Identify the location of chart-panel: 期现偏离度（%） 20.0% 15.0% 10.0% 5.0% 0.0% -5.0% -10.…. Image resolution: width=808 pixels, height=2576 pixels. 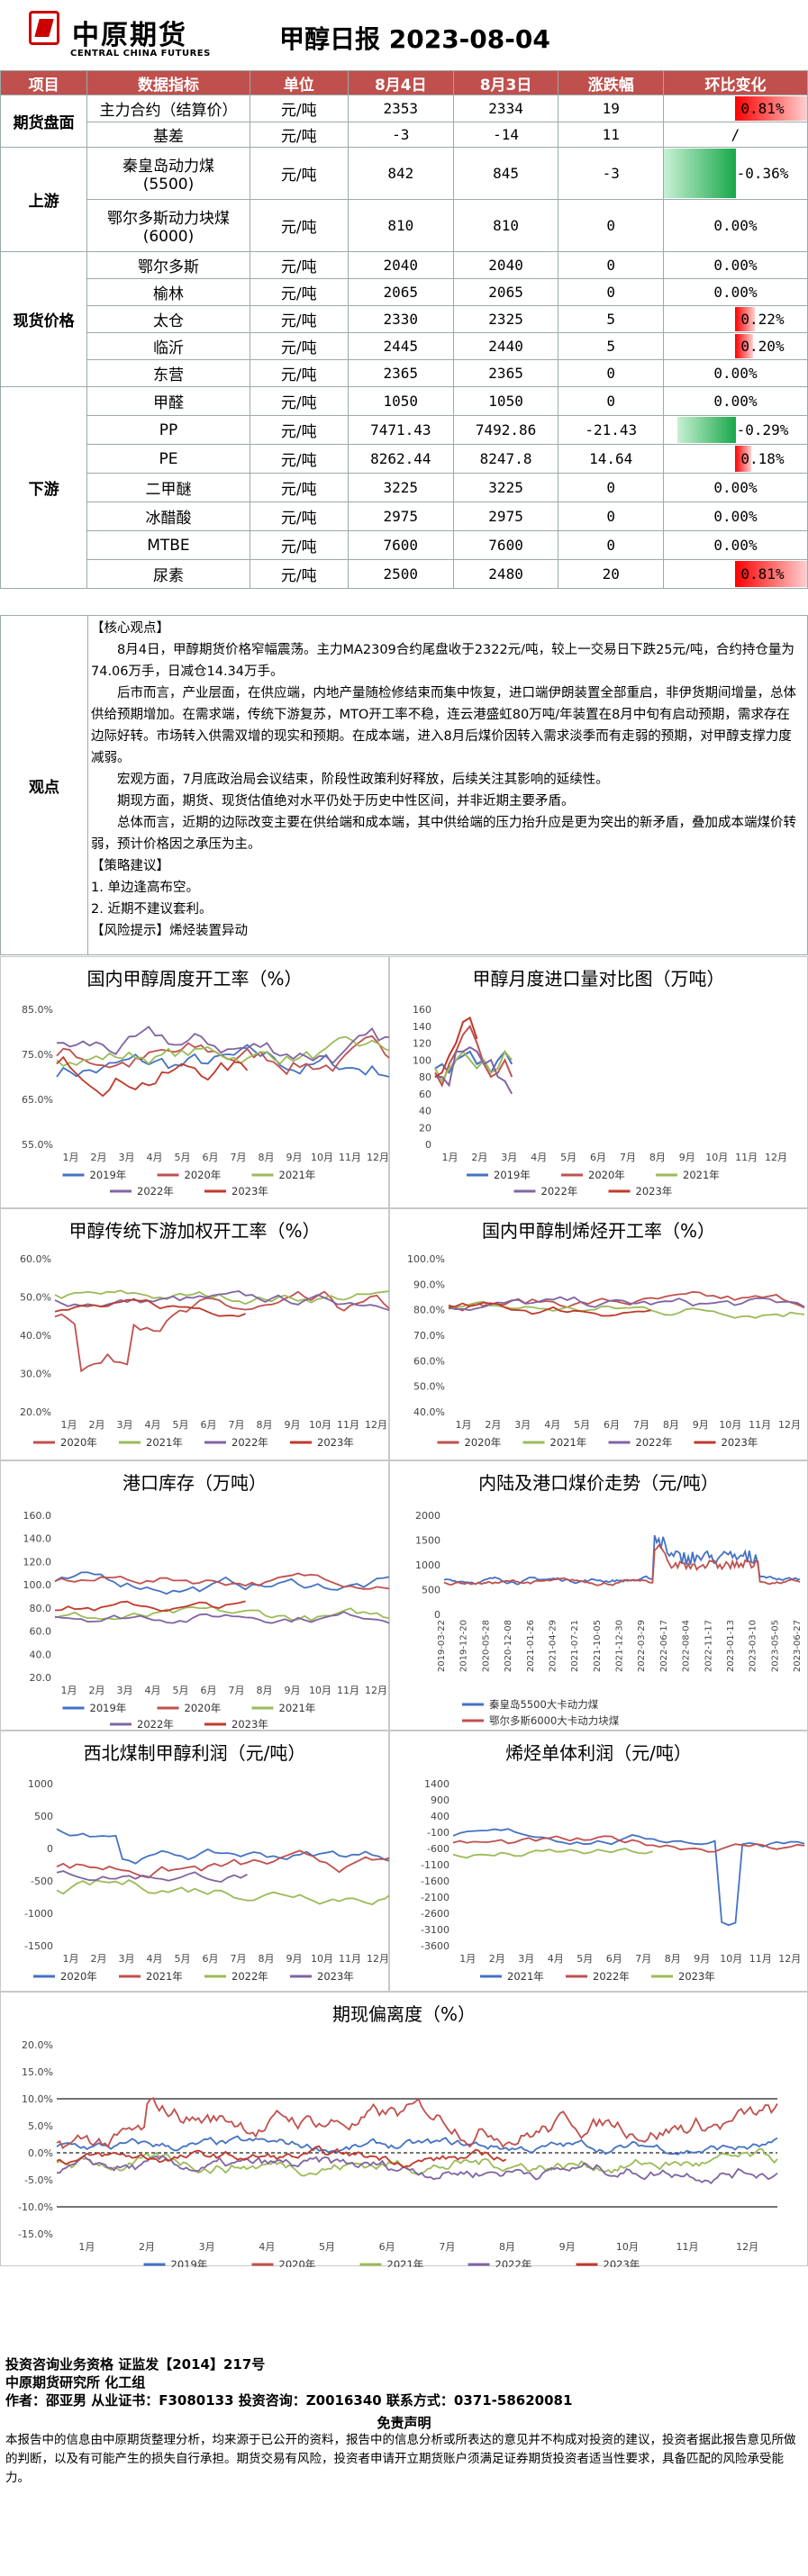
(404, 2129).